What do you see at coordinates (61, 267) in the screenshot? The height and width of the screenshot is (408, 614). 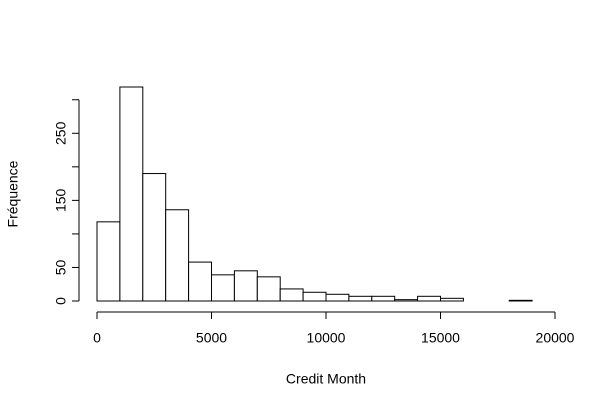 I see `y-tick-label: 50` at bounding box center [61, 267].